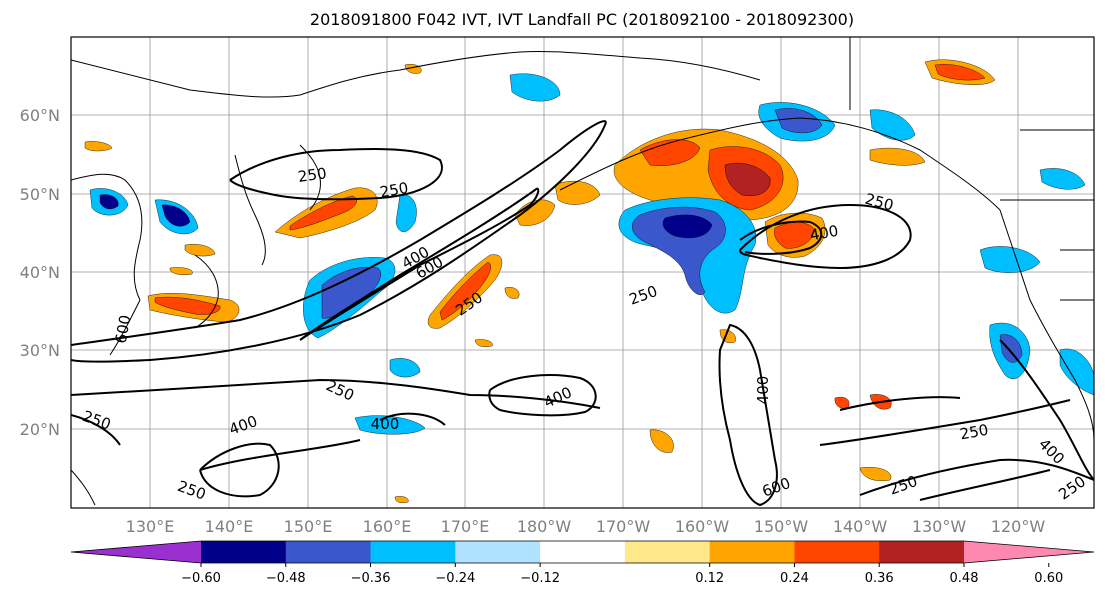 Image resolution: width=1105 pixels, height=601 pixels. What do you see at coordinates (939, 526) in the screenshot?
I see `lon-label: 130°W` at bounding box center [939, 526].